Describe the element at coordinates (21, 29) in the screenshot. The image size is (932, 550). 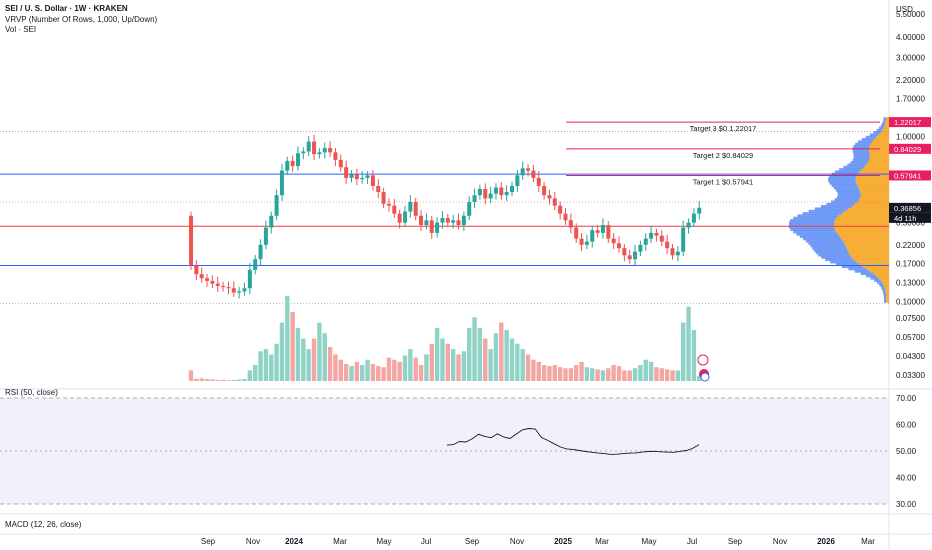
I see `volume-indicator-label: Vol · SEI` at that location.